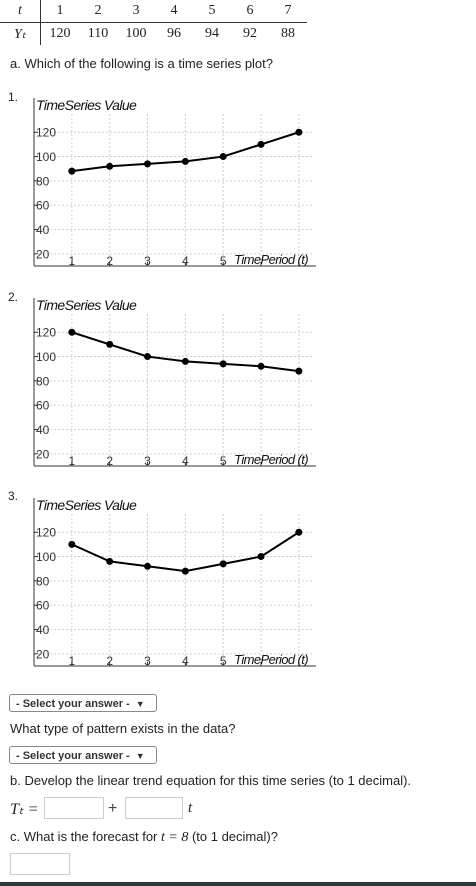 This screenshot has height=886, width=476. Describe the element at coordinates (59, 11) in the screenshot. I see `t-cell: 1` at that location.